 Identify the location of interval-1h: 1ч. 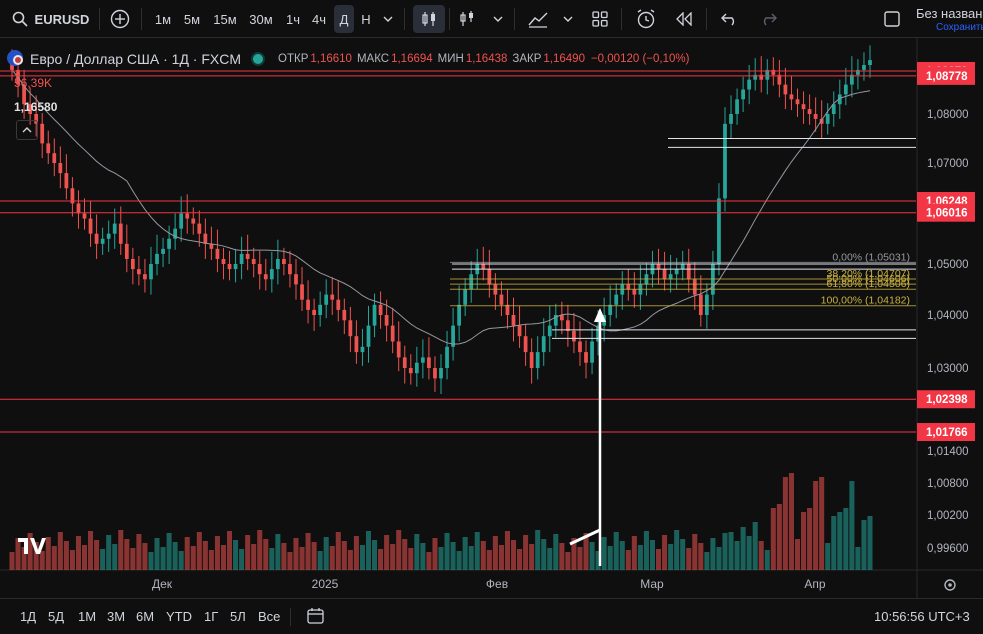
(292, 19).